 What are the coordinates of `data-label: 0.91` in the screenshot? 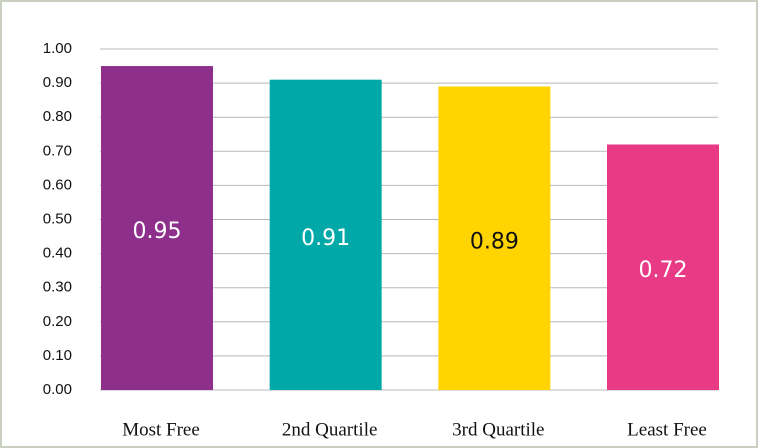 It's located at (325, 238).